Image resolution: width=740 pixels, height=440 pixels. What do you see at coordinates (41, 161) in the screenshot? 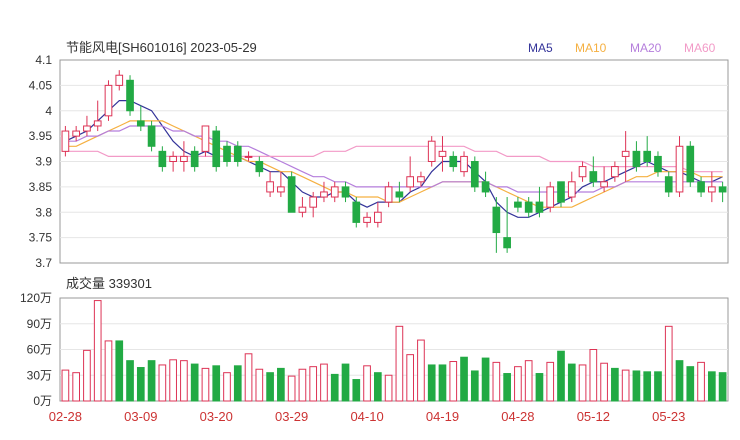
I see `price-axis: 4.1 4.05 4 3.95 3.9 3.85 3.8 3.75 3.7` at bounding box center [41, 161].